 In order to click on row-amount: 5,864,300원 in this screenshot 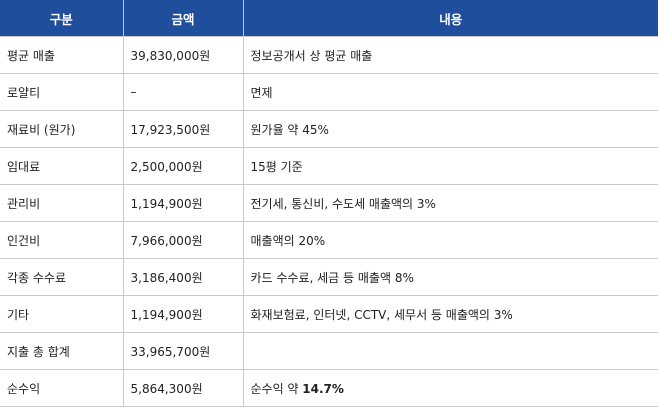, I will do `click(183, 388)`.